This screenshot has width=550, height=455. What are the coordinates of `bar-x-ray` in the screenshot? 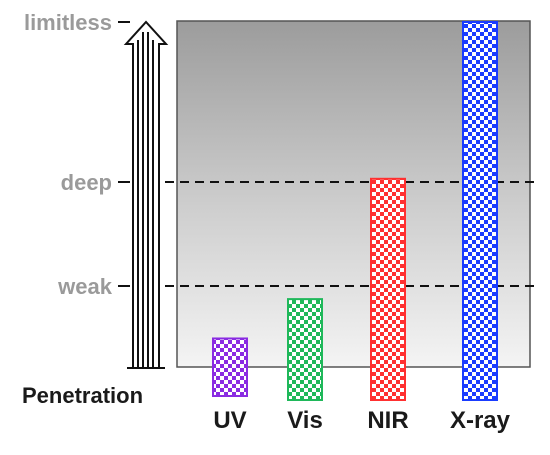 It's located at (480, 211).